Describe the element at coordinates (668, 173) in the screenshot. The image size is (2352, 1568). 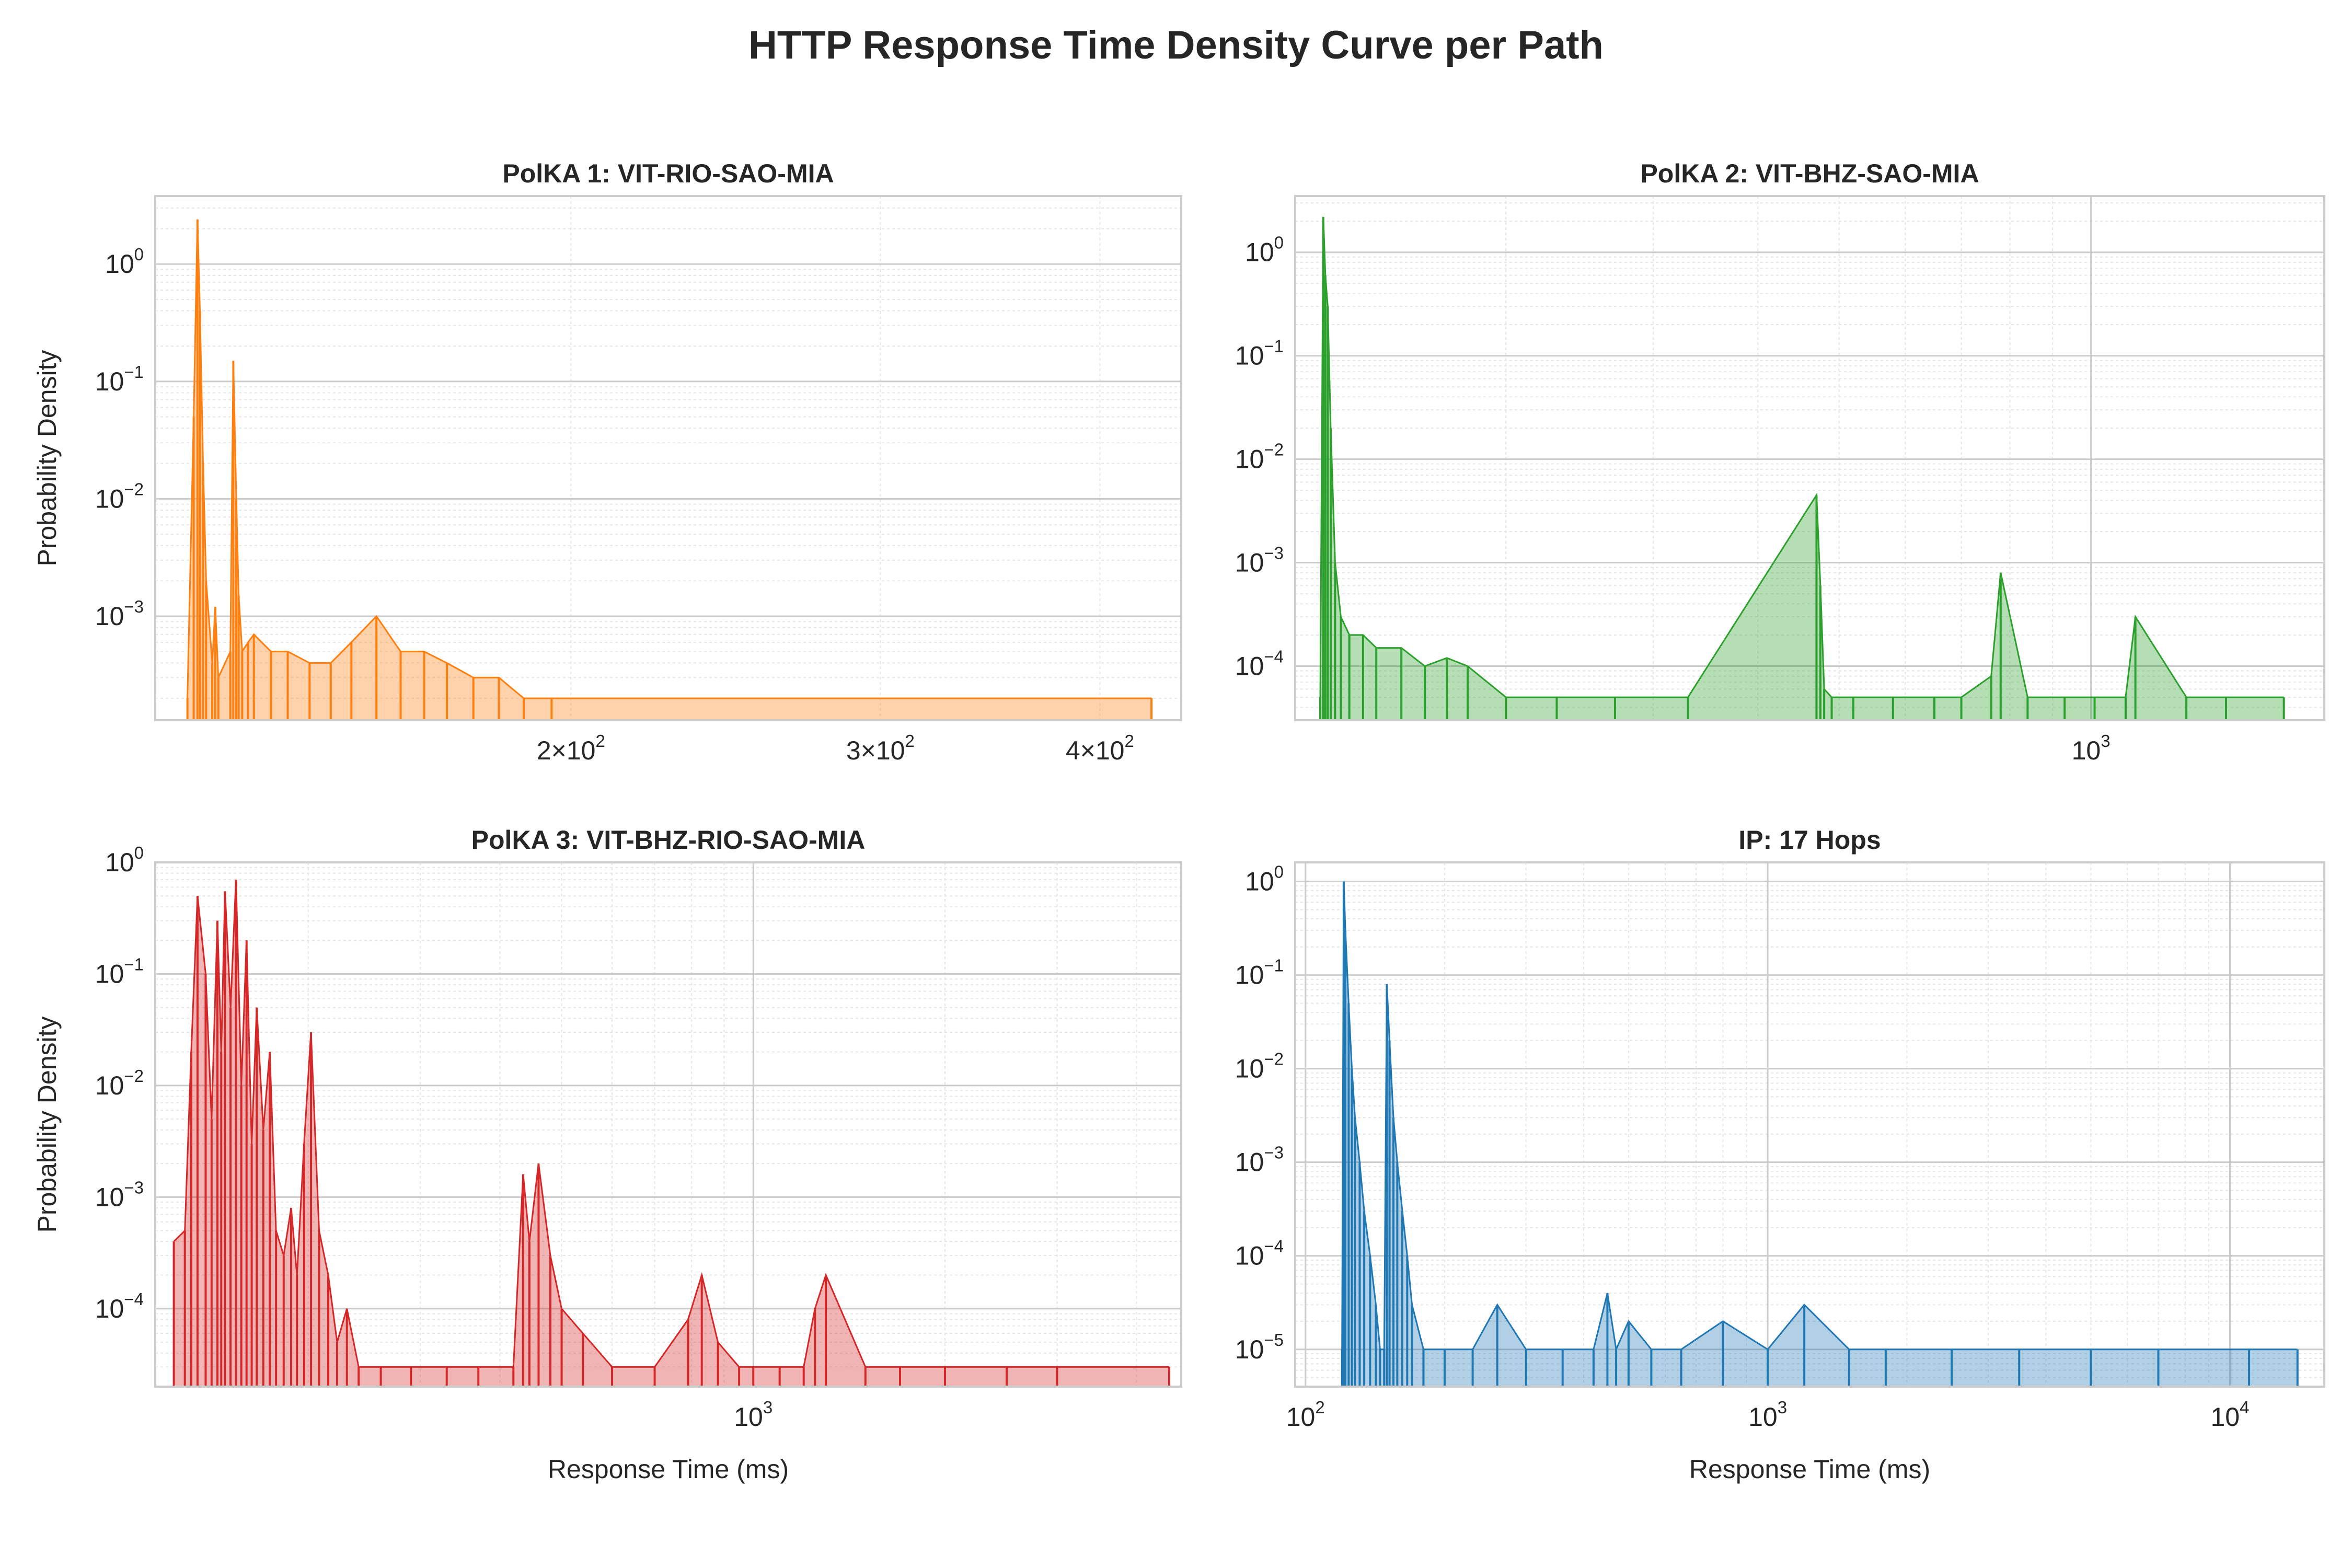
I see `panel-title: PolKA 1: VIT-RIO-SAO-MIA` at that location.